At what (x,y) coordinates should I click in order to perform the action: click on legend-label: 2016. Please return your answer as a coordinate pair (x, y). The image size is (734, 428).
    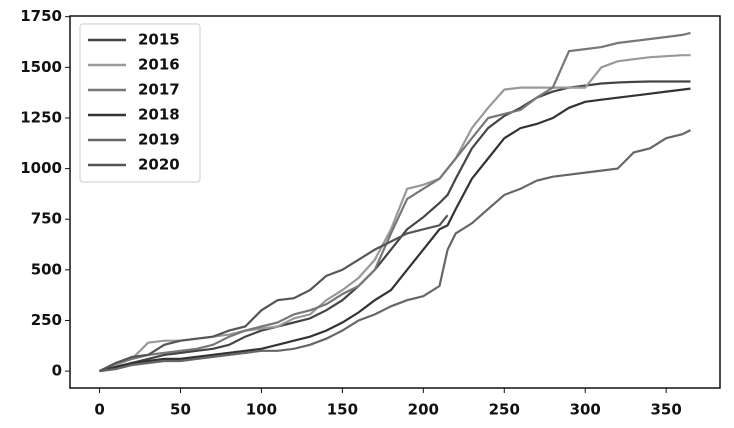
    Looking at the image, I should click on (159, 65).